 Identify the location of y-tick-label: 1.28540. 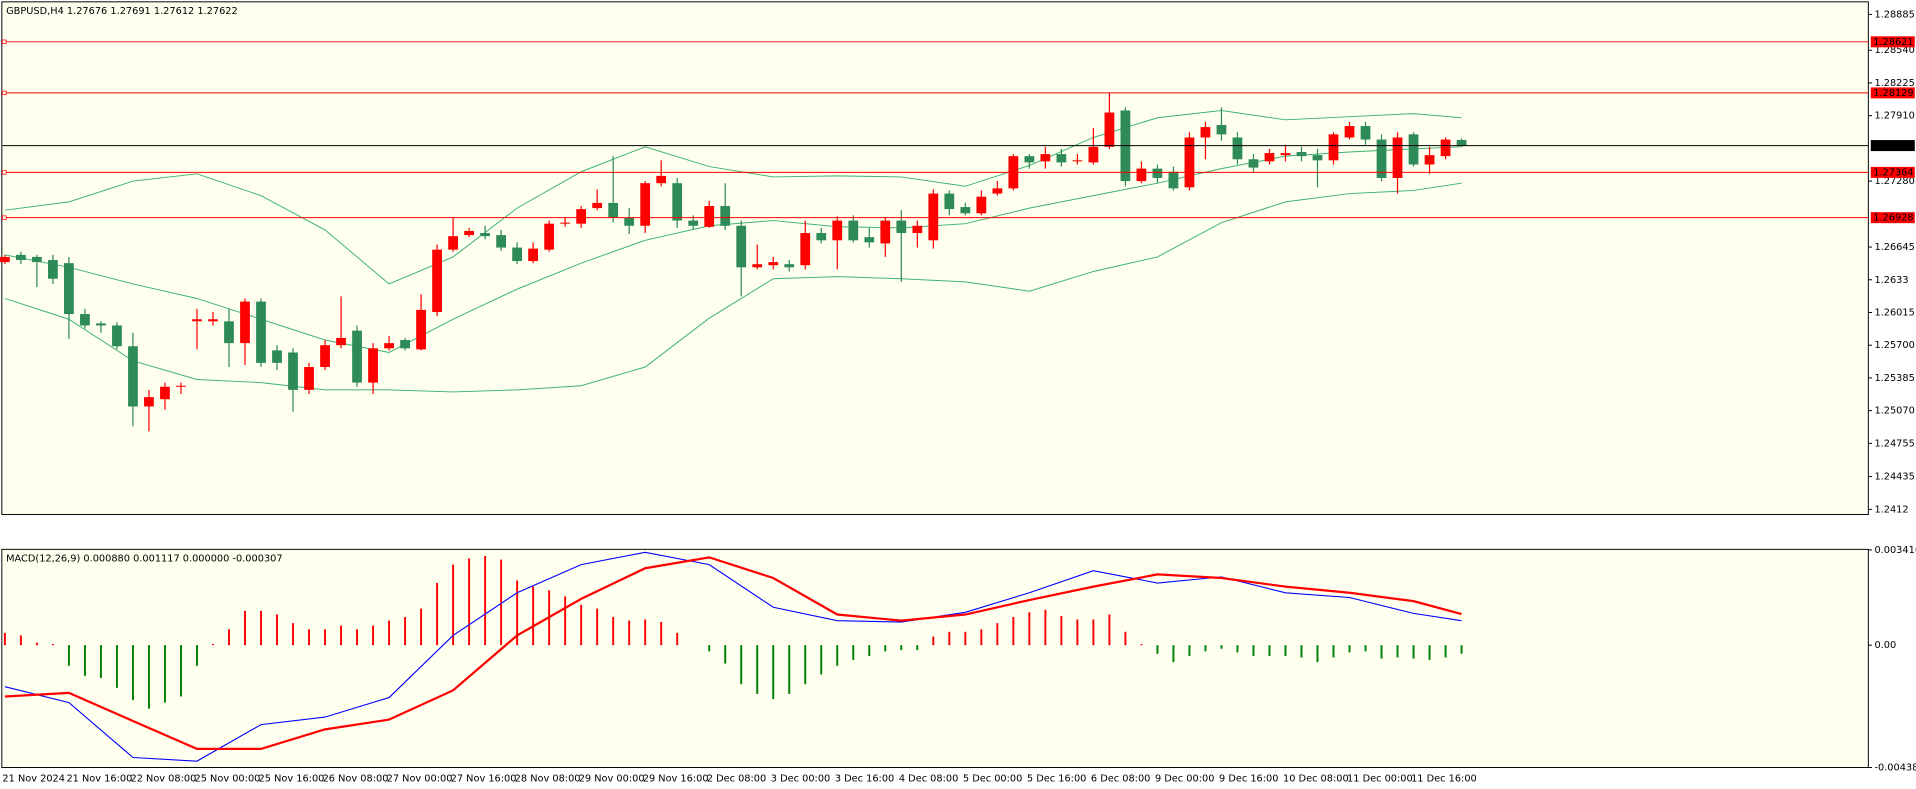
(1894, 50).